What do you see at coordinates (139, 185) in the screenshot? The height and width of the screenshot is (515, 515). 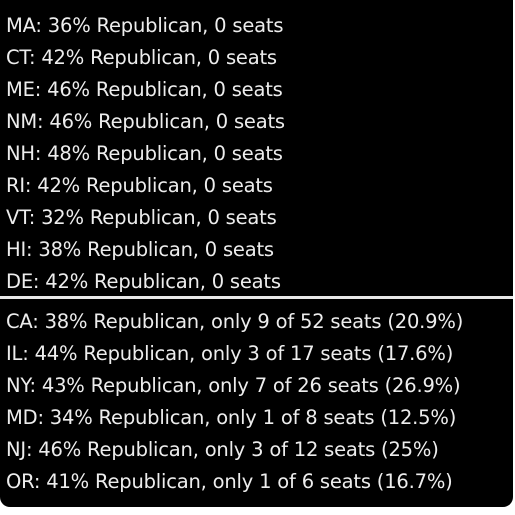 I see `text-line: RI: 42% Republican, 0 seats` at bounding box center [139, 185].